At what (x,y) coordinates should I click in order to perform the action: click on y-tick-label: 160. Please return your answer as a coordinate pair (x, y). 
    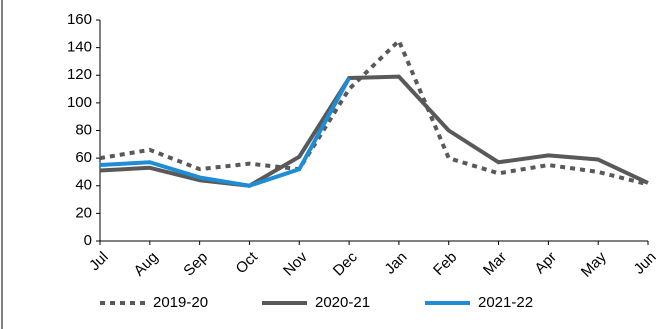
    Looking at the image, I should click on (79, 19).